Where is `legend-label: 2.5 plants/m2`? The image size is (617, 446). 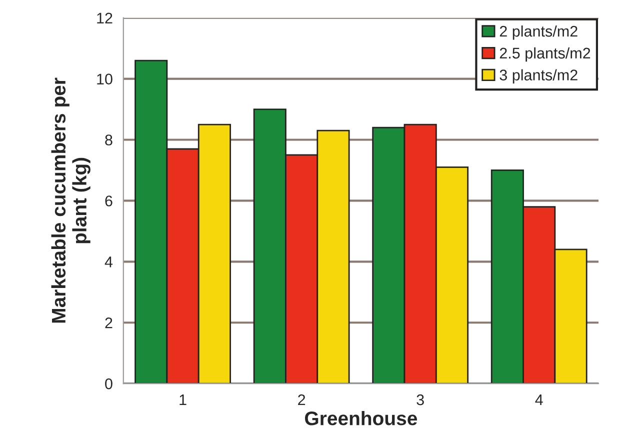
legend-label: 2.5 plants/m2 is located at coordinates (545, 54).